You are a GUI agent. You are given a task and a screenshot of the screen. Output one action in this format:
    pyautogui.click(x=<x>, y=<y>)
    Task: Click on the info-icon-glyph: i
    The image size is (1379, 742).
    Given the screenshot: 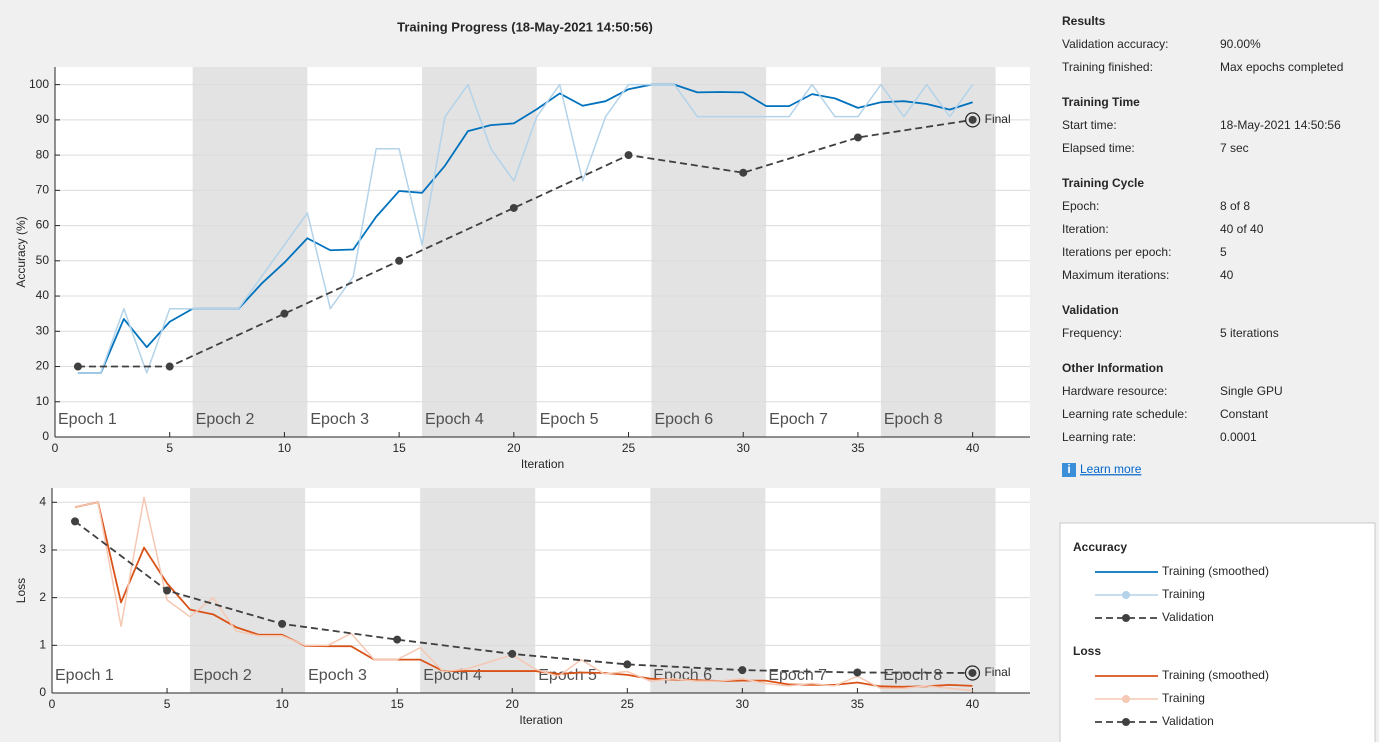 What is the action you would take?
    pyautogui.click(x=1068, y=469)
    